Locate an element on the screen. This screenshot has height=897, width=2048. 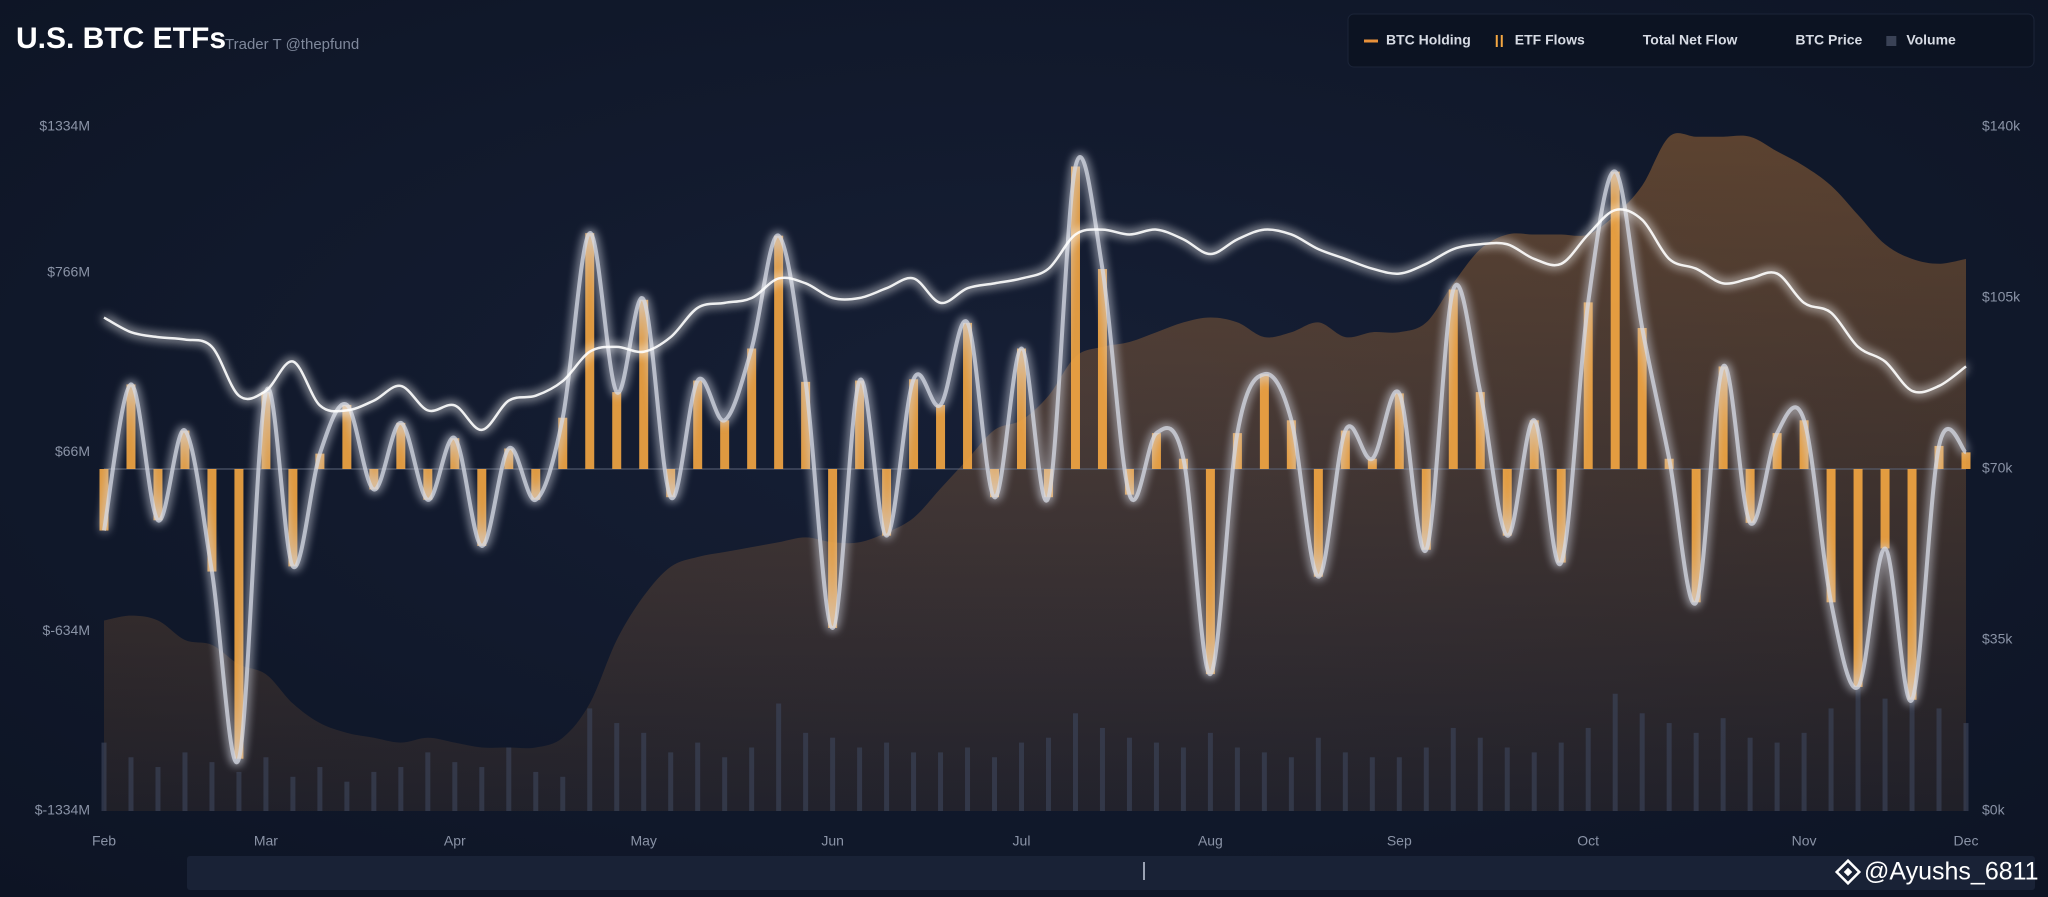
y2-tick-label: $0k is located at coordinates (1994, 810).